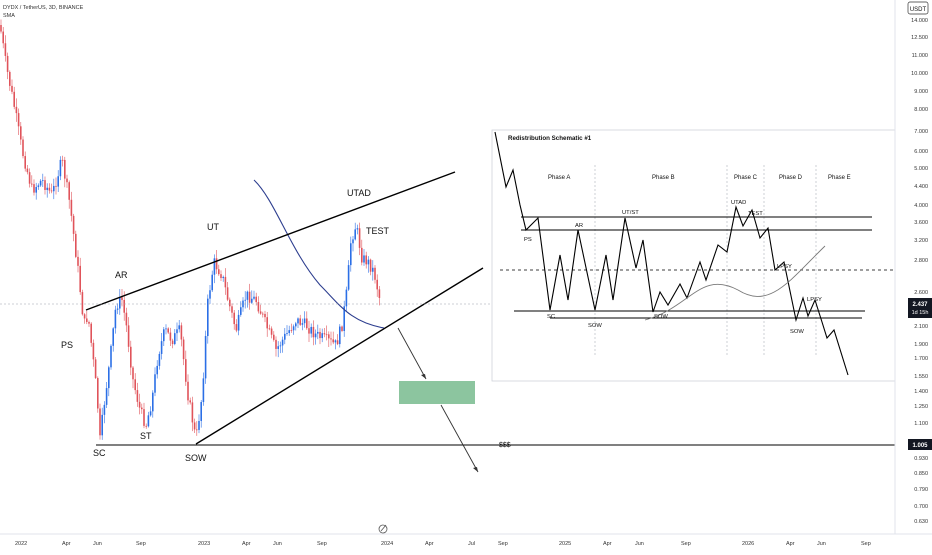 This screenshot has height=555, width=932. What do you see at coordinates (607, 544) in the screenshot?
I see `time-axis-label: Apr` at bounding box center [607, 544].